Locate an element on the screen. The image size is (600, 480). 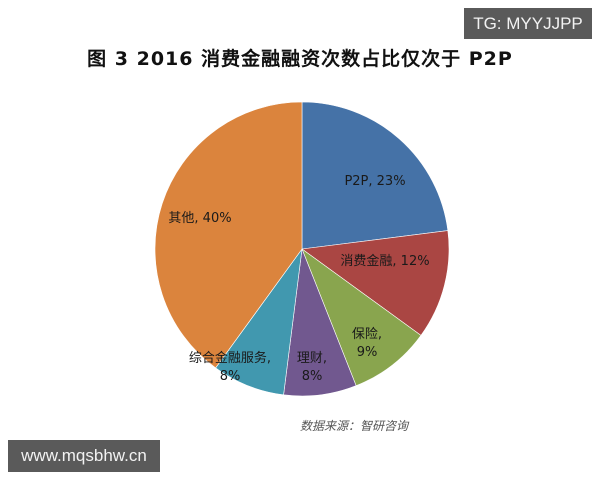
slice-label: 消费金融, 12% is located at coordinates (384, 261).